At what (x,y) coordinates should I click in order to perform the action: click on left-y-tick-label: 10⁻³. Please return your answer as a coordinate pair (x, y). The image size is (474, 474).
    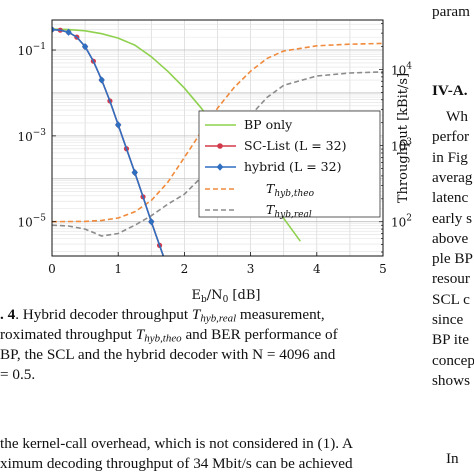
    Looking at the image, I should click on (31, 136).